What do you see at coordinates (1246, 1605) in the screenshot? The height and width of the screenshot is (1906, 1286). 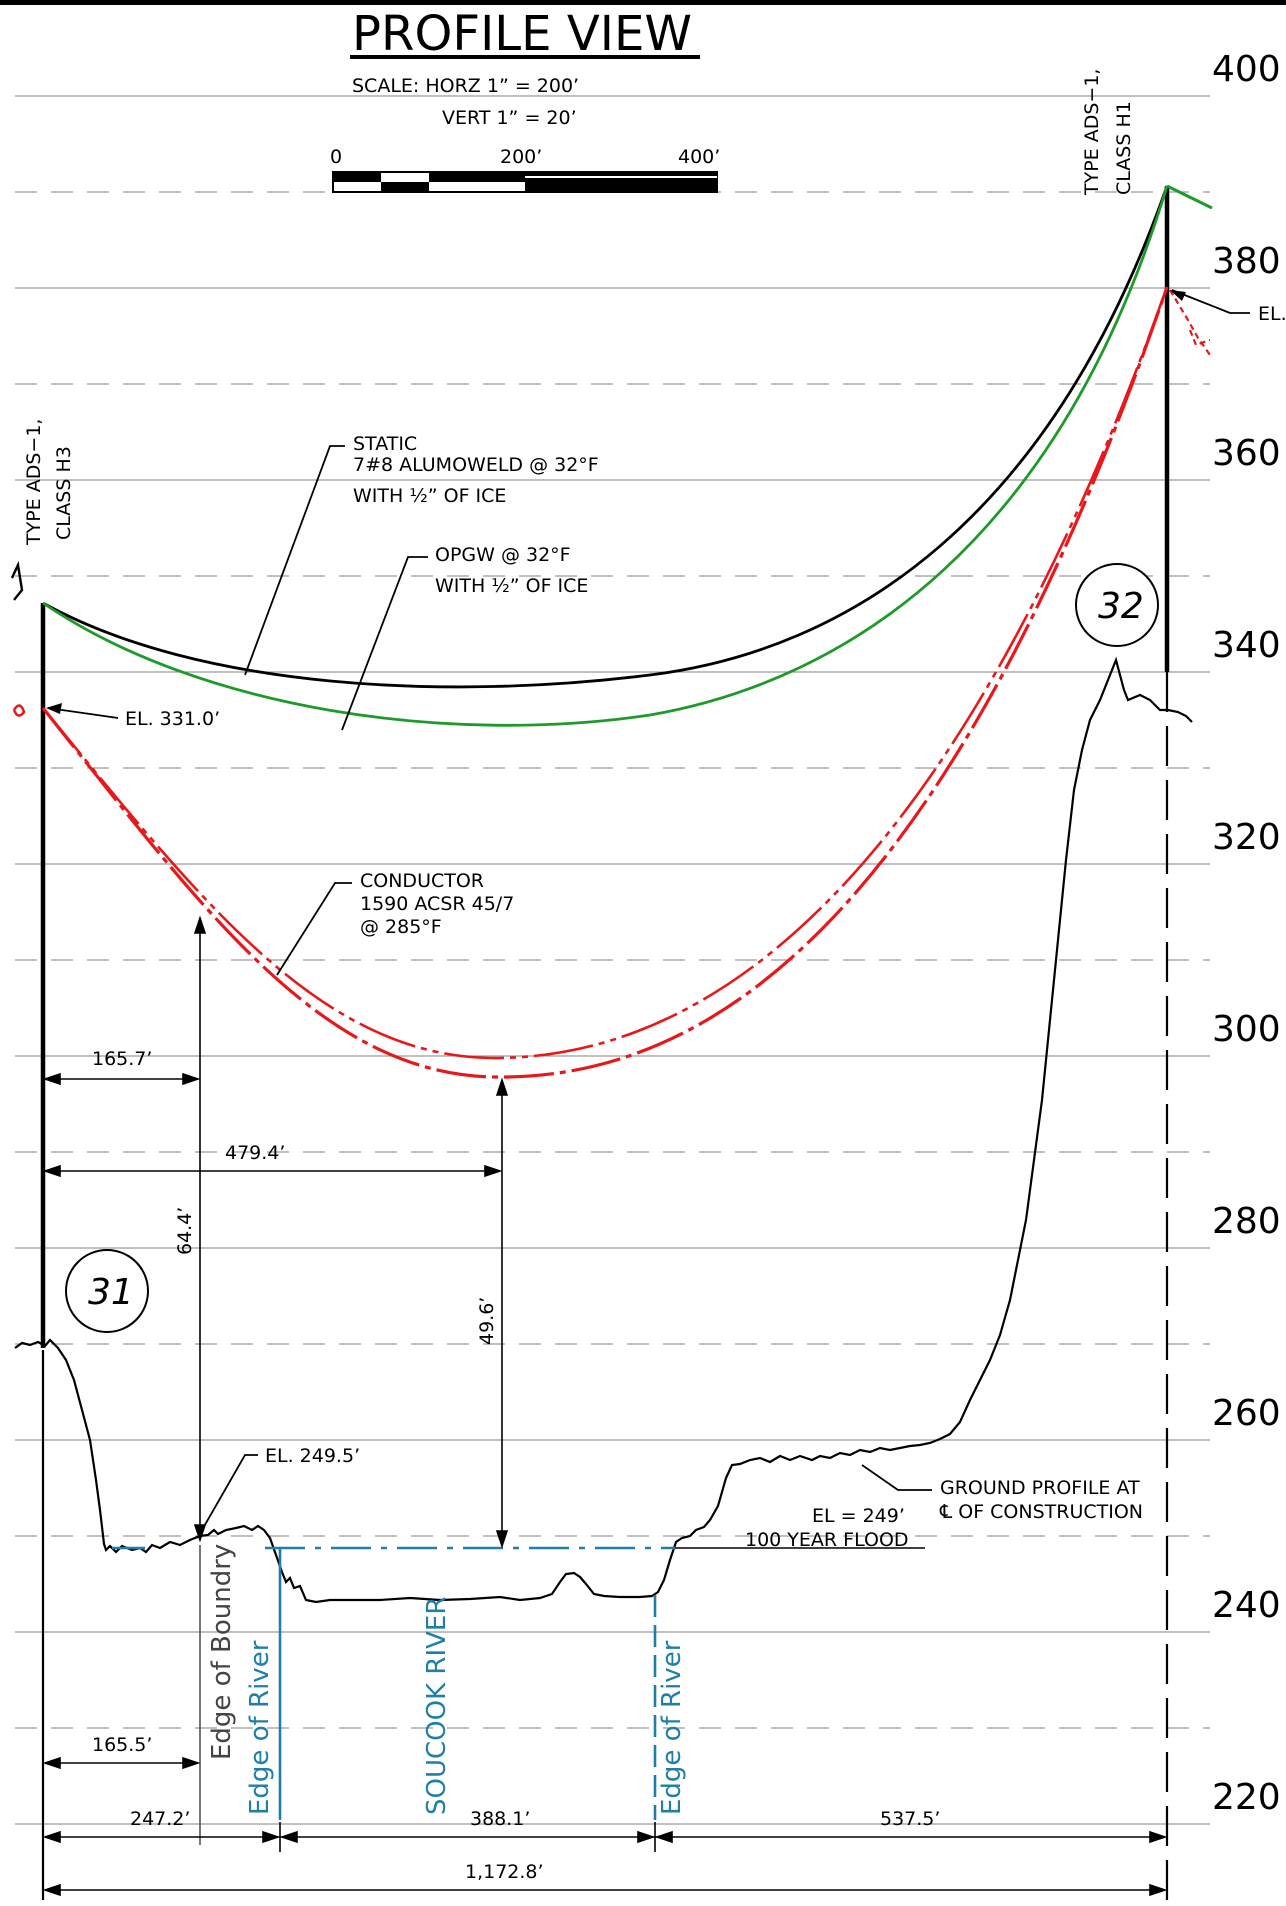 I see `elevation-label-240: 240` at bounding box center [1246, 1605].